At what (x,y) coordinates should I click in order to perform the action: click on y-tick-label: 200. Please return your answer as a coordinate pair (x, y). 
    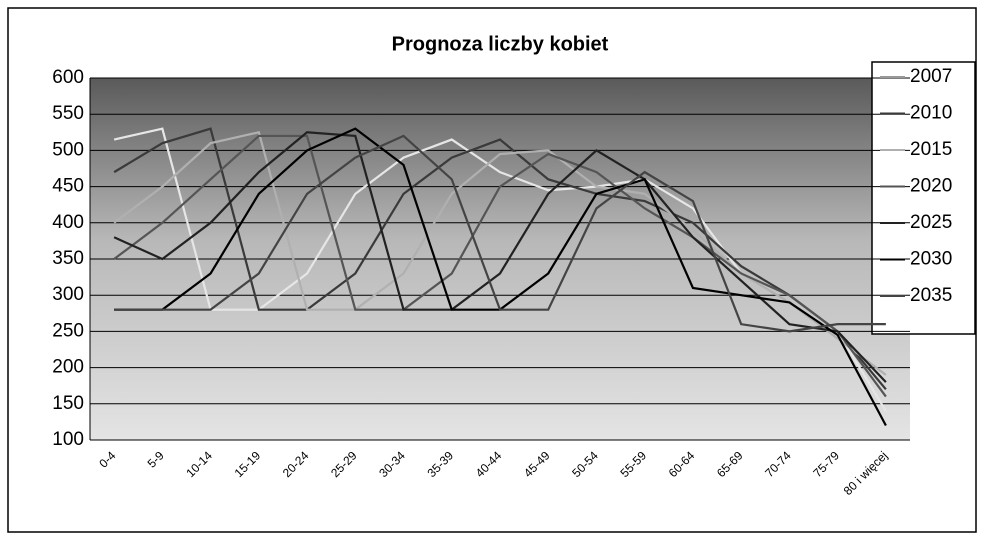
    Looking at the image, I should click on (68, 367).